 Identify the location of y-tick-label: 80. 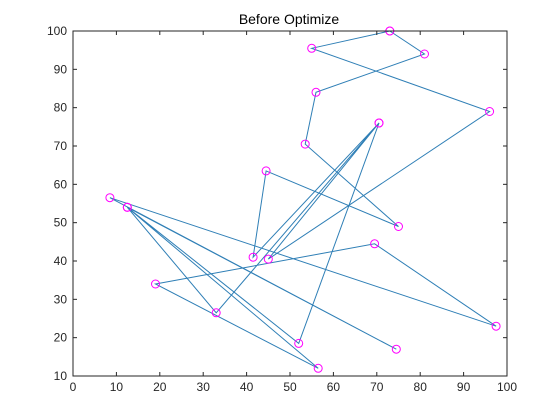
(61, 108).